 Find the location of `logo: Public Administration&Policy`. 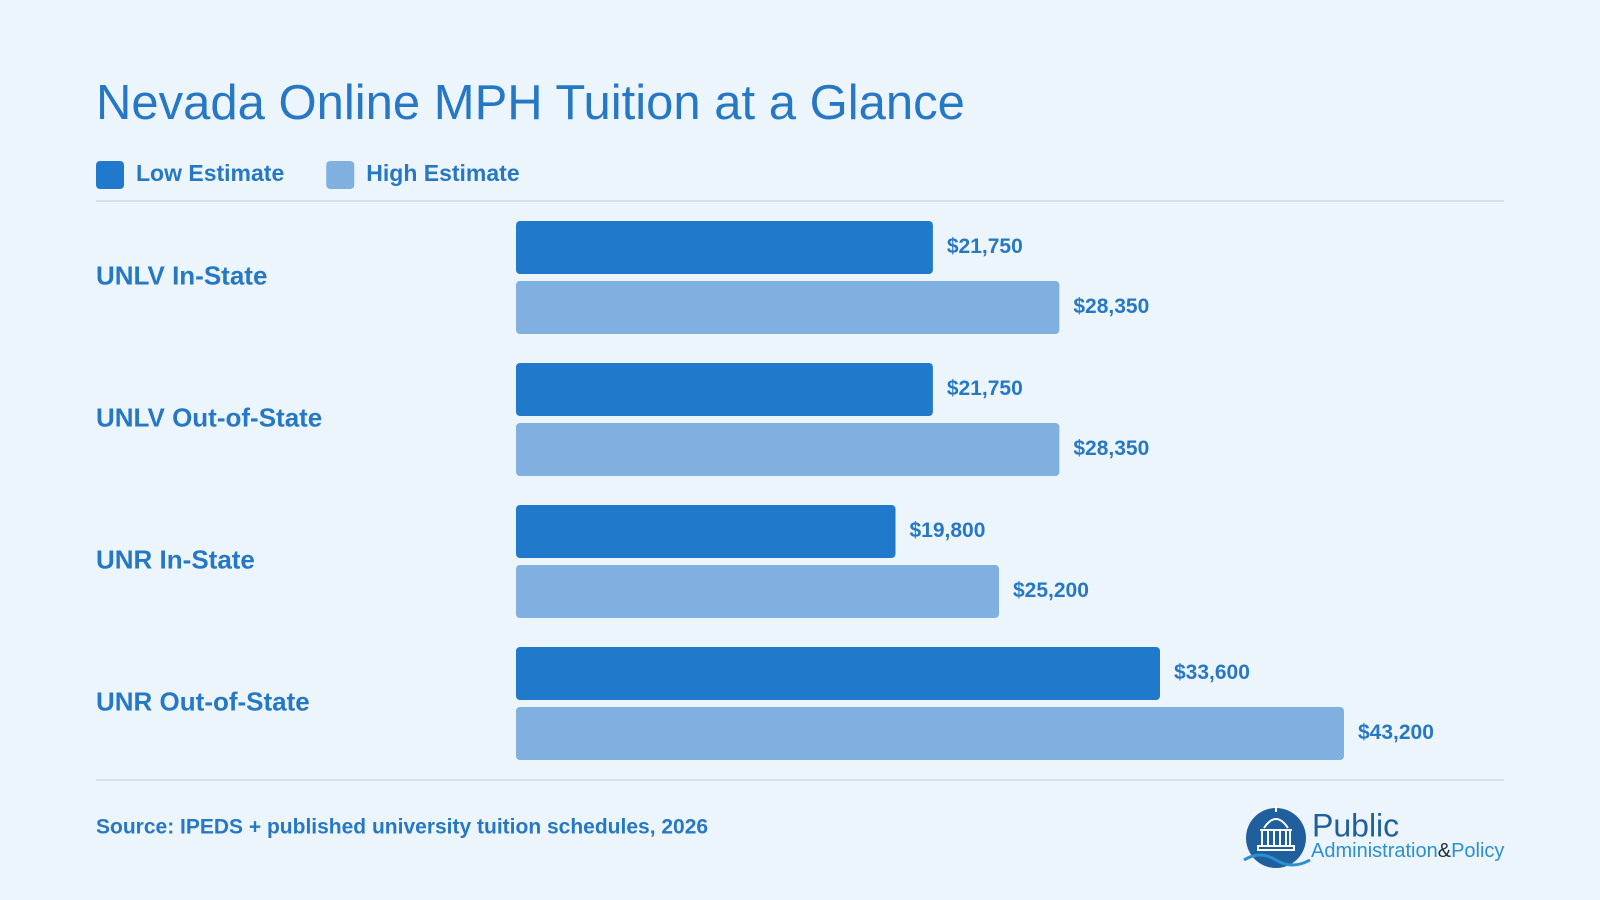

logo: Public Administration&Policy is located at coordinates (1373, 837).